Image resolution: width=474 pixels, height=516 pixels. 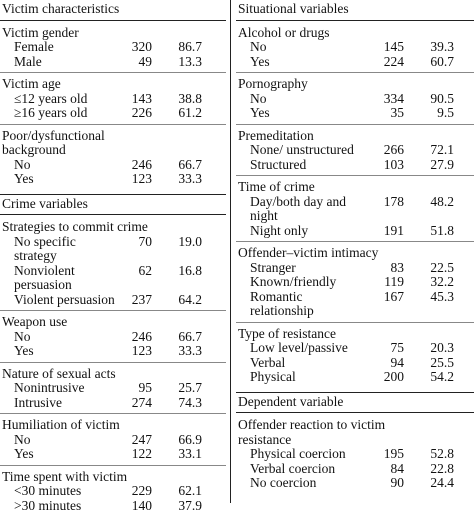 What do you see at coordinates (386, 268) in the screenshot?
I see `count: 83` at bounding box center [386, 268].